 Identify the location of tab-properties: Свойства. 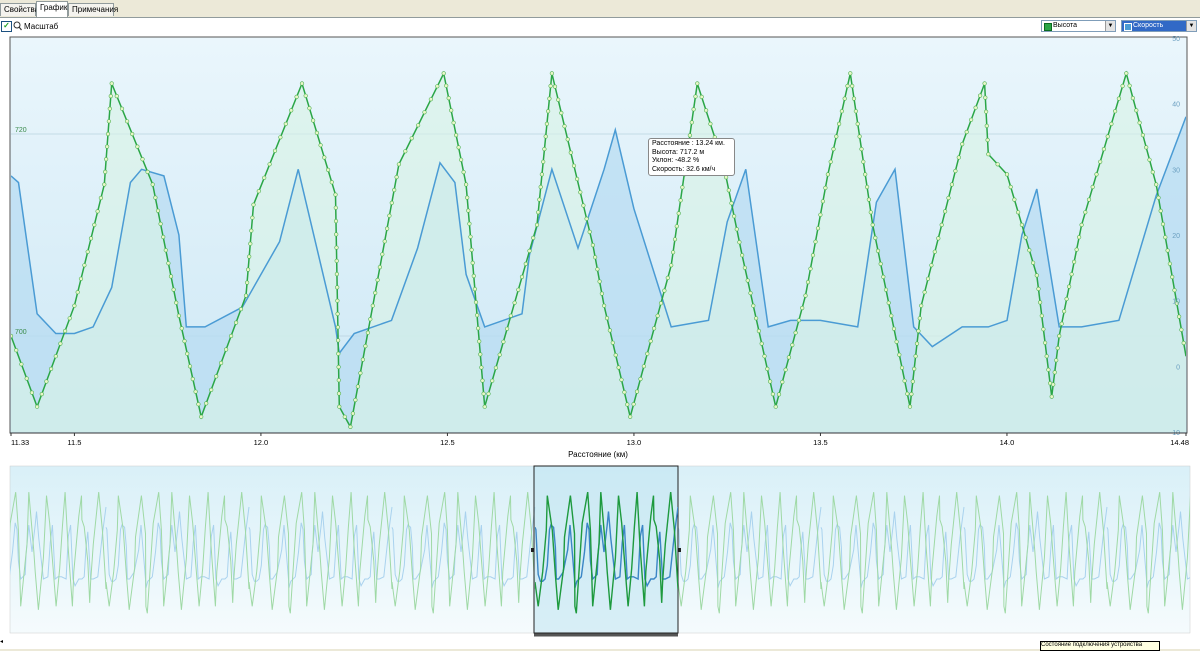
(19, 9).